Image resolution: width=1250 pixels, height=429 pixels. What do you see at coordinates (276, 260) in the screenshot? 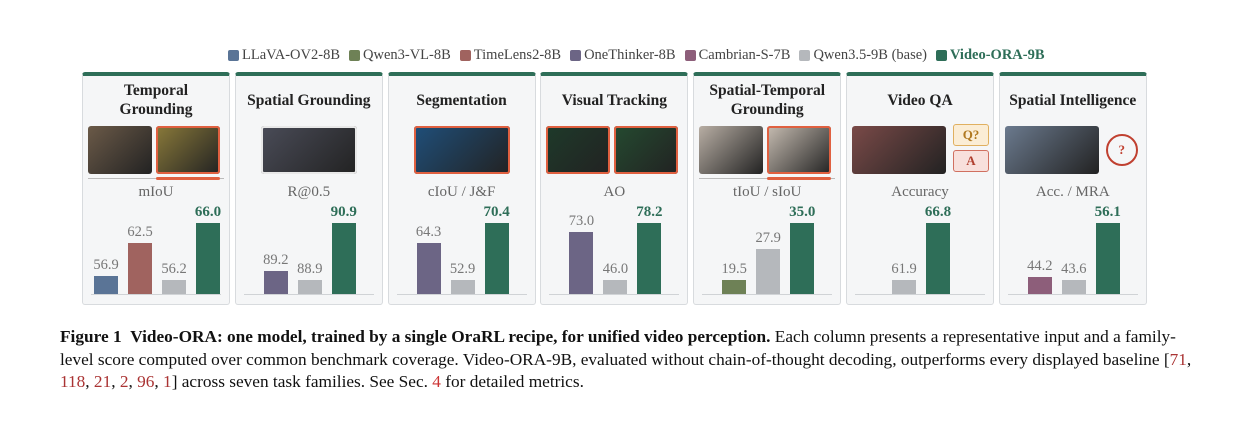
I see `value-label: 89.2` at bounding box center [276, 260].